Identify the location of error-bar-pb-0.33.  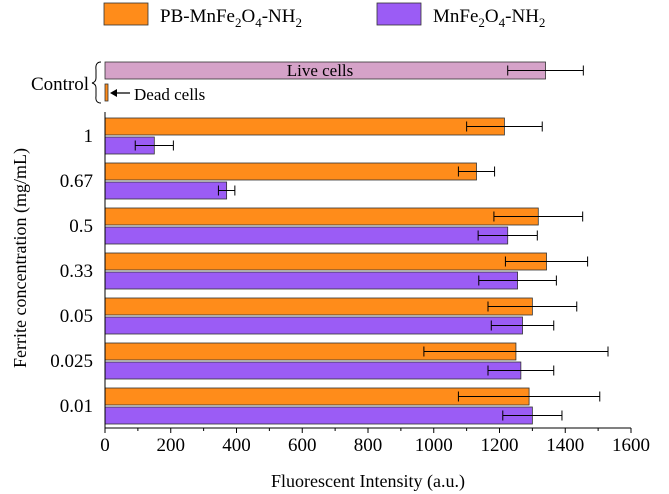
(546, 261).